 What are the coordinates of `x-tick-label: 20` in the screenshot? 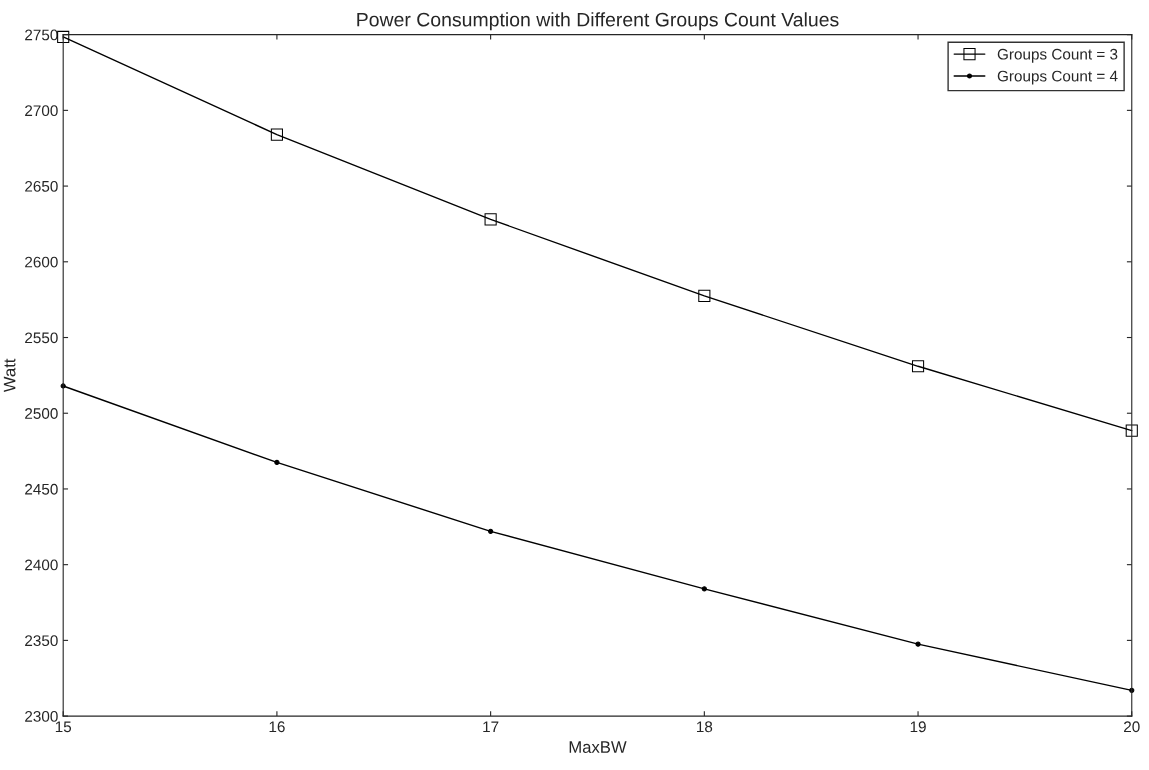 It's located at (1132, 727).